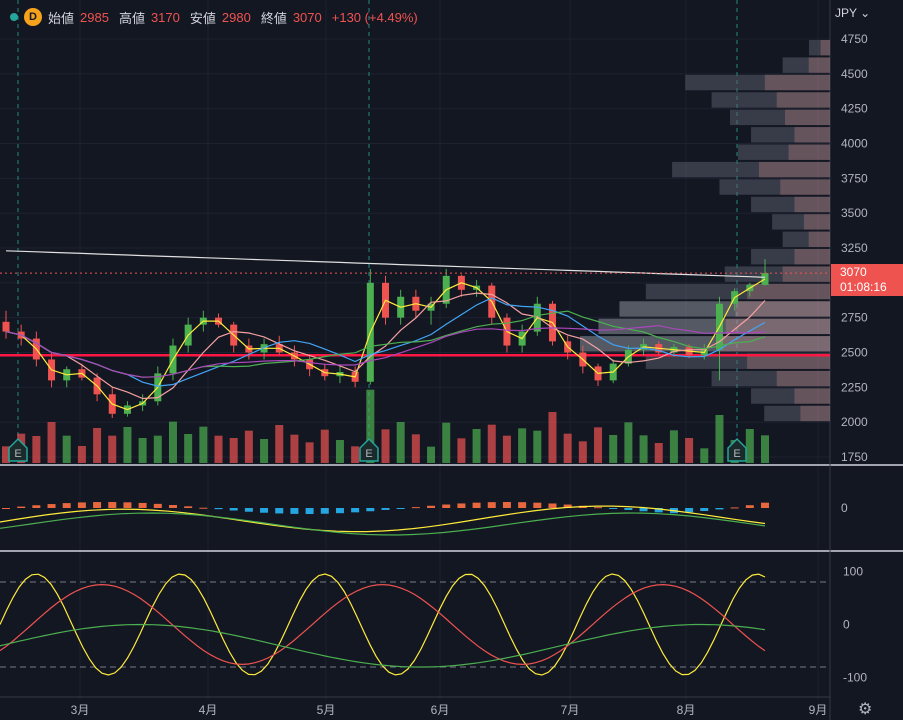 This screenshot has width=903, height=720. I want to click on volume-profile, so click(705, 231).